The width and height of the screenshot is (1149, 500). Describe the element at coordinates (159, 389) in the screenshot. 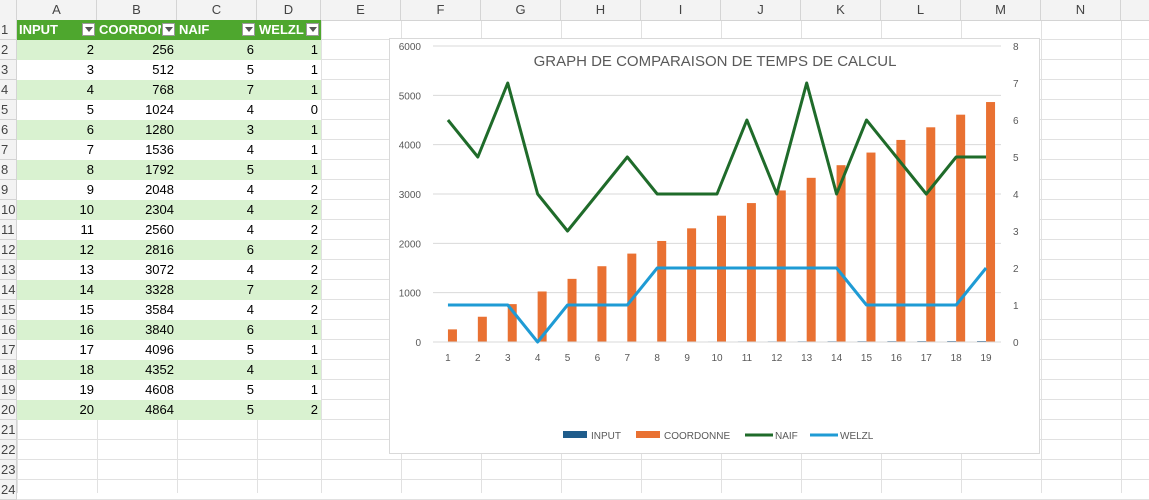

I see `table-cell-coordonne: 4608` at that location.